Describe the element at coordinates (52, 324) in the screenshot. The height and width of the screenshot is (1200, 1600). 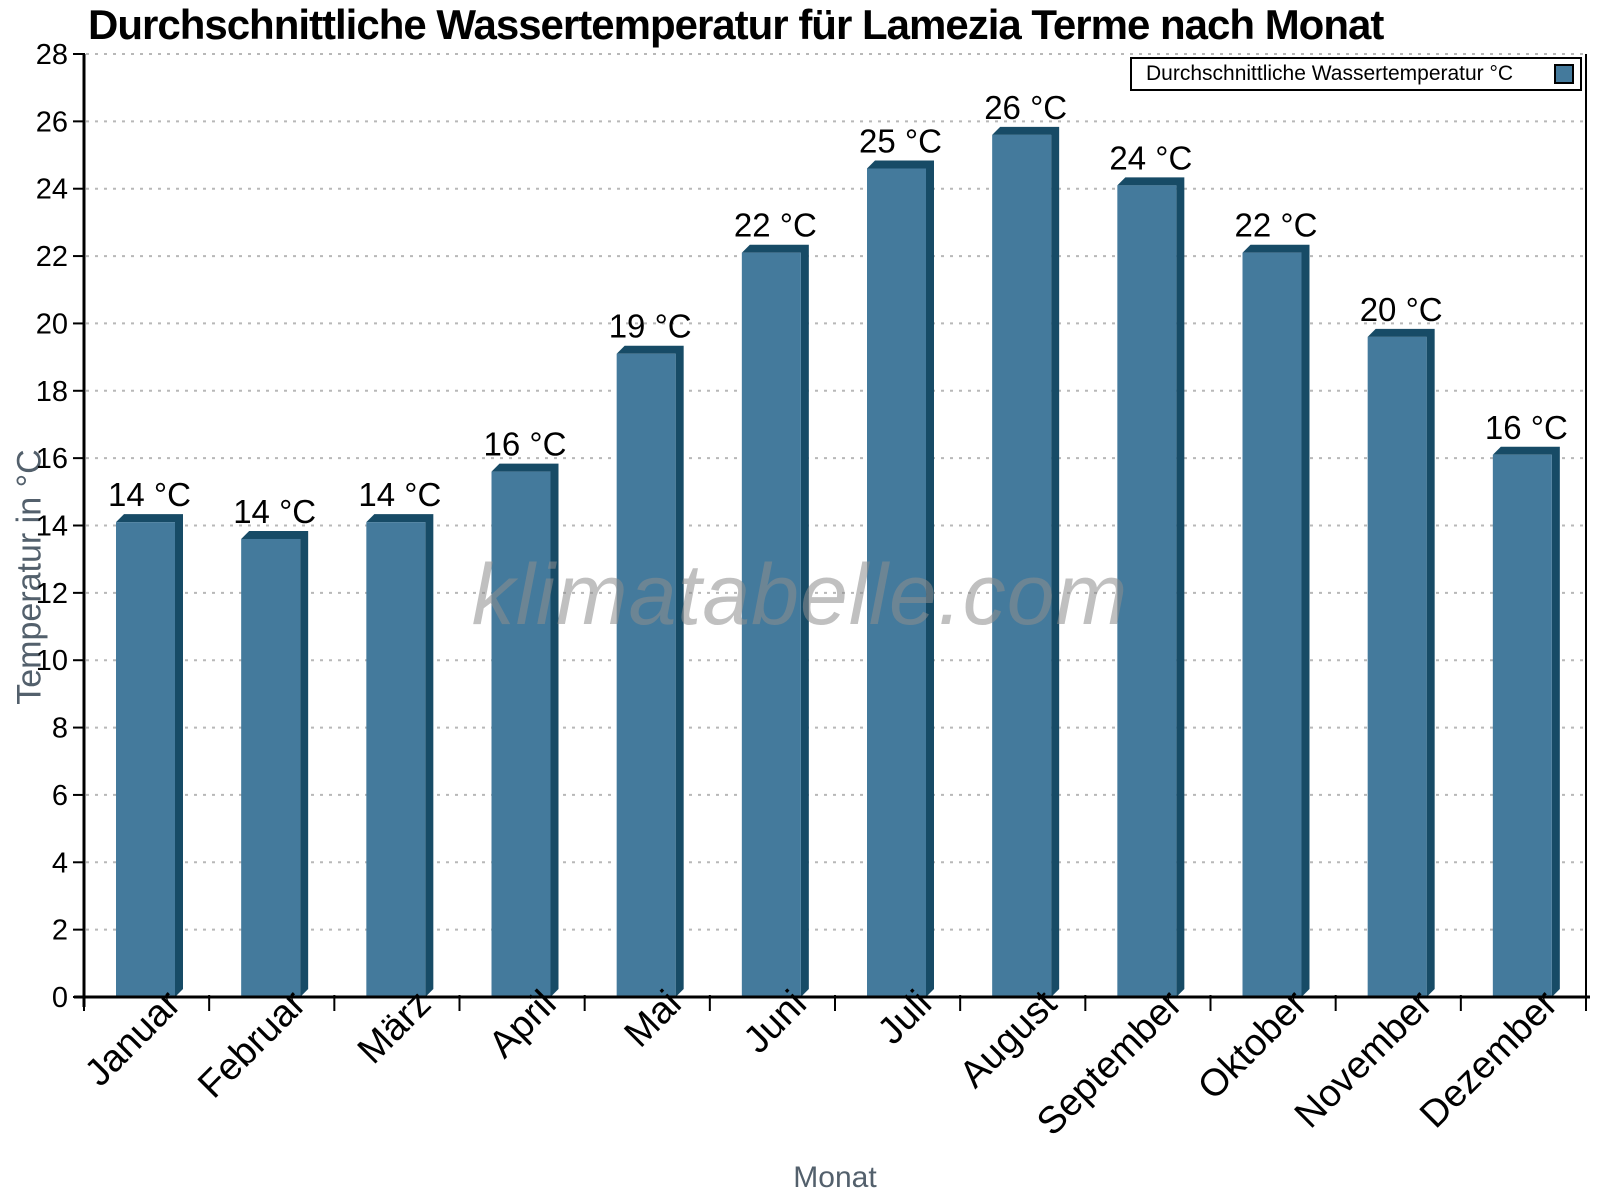
I see `y-tick-label: 20` at that location.